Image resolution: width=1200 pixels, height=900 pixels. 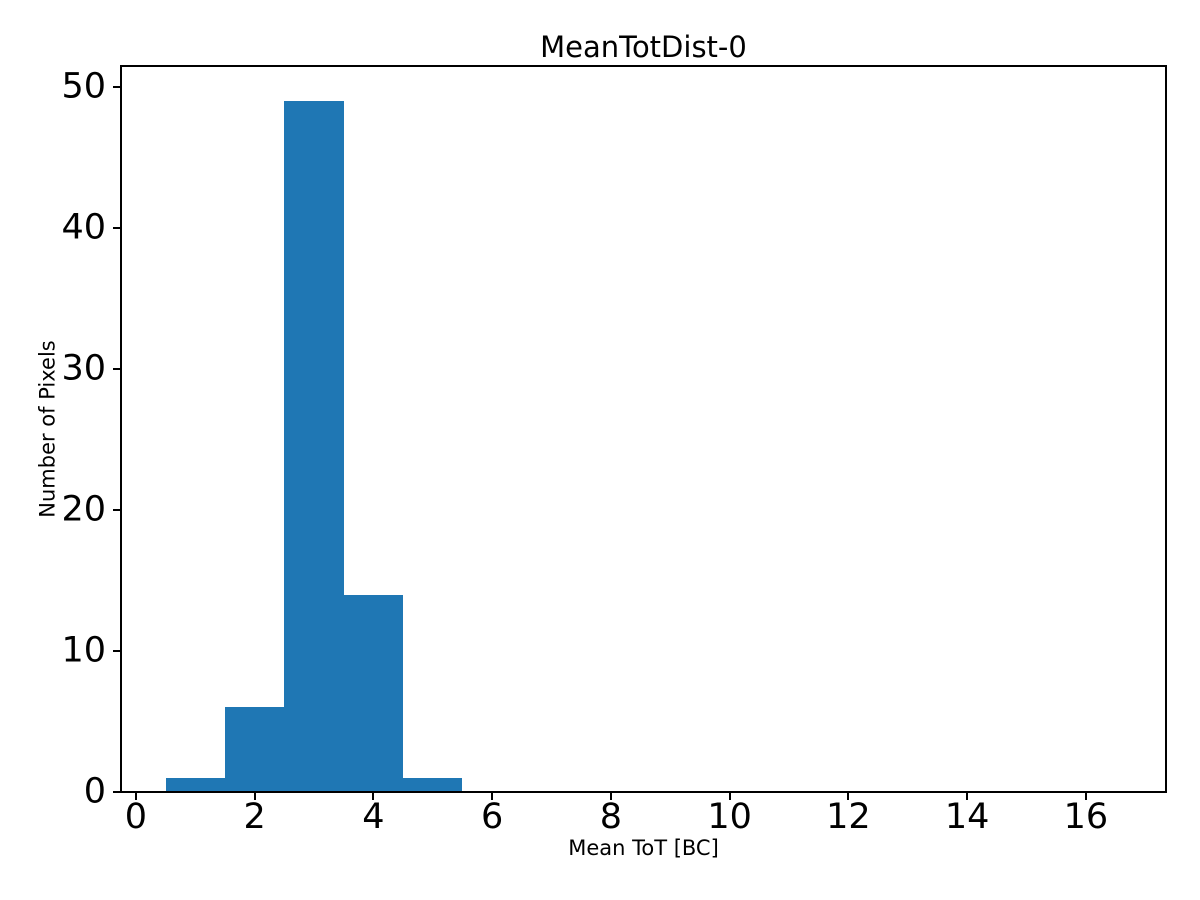 What do you see at coordinates (83, 509) in the screenshot?
I see `y-tick-label: 20` at bounding box center [83, 509].